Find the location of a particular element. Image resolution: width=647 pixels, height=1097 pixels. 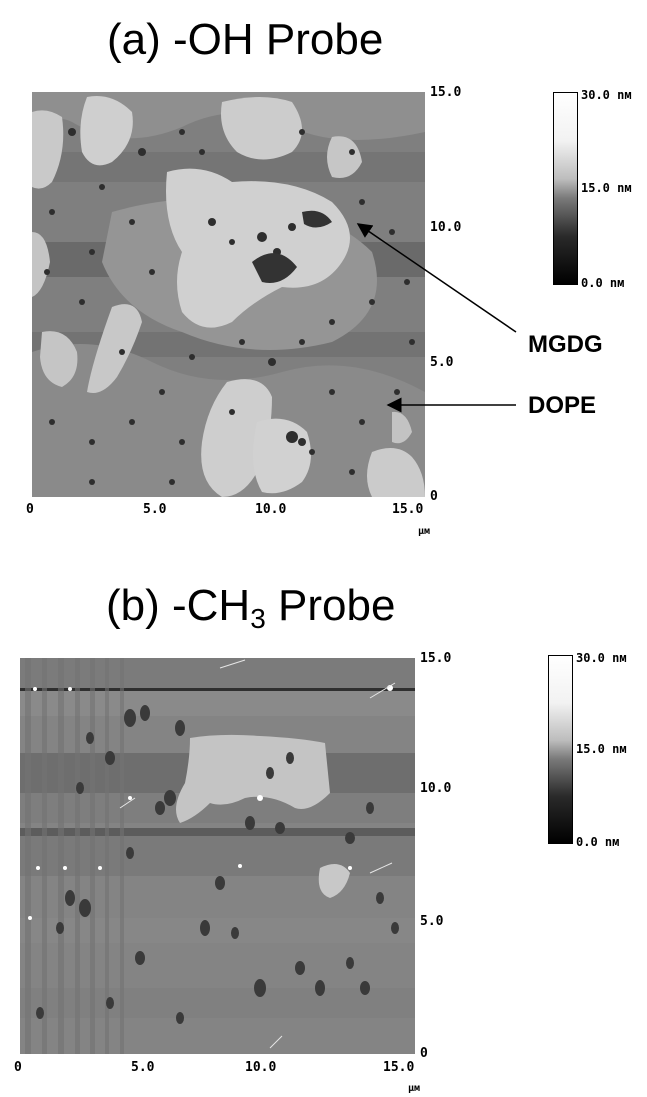

panel-a-x-tick-3: 15.0 is located at coordinates (408, 509).